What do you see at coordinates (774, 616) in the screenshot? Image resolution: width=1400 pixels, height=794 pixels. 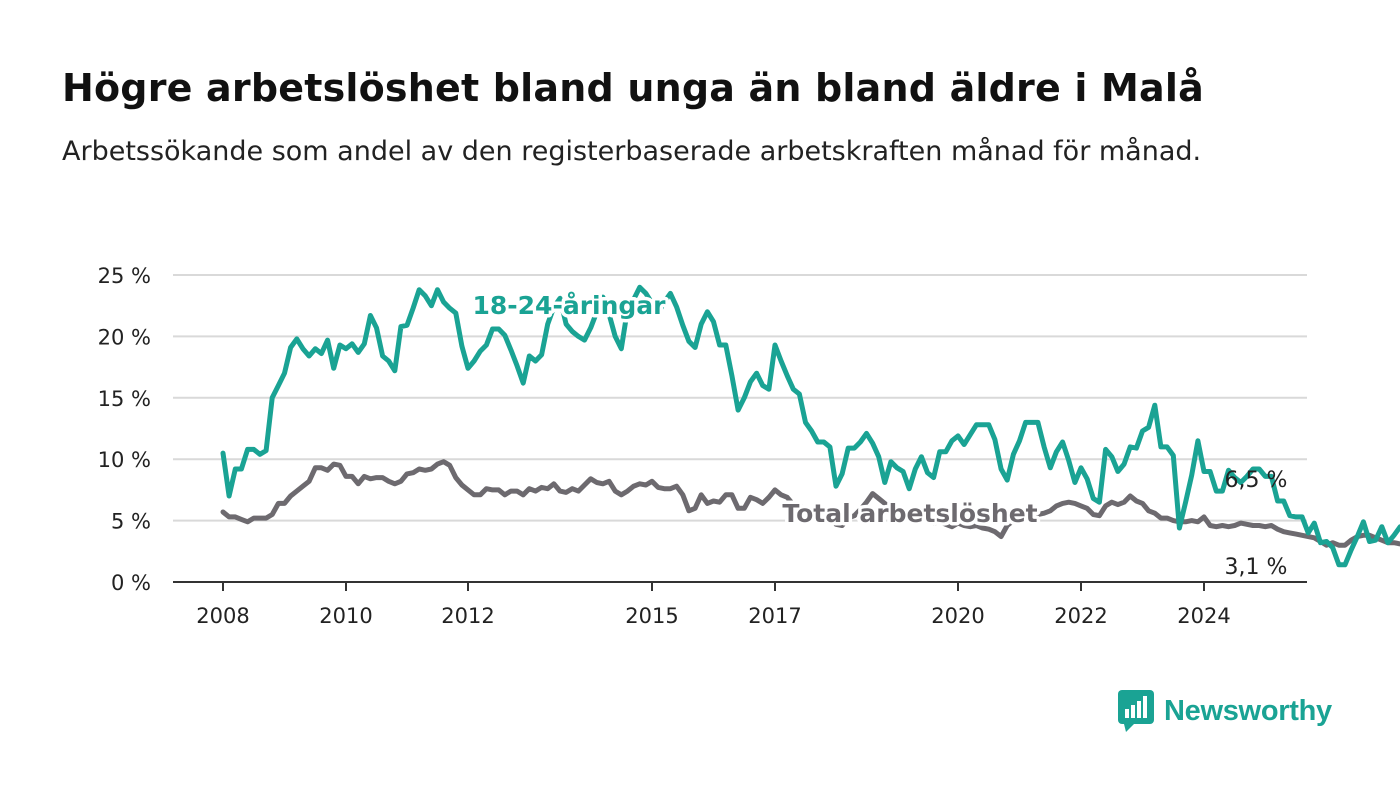 I see `x-tick-label: 2017` at bounding box center [774, 616].